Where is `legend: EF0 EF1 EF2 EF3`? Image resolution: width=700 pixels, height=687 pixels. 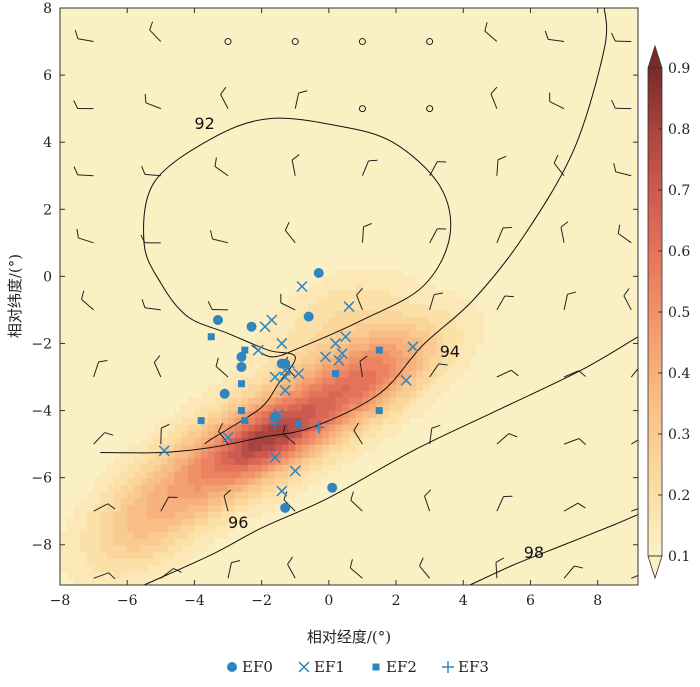 legend: EF0 EF1 EF2 EF3 is located at coordinates (358, 667).